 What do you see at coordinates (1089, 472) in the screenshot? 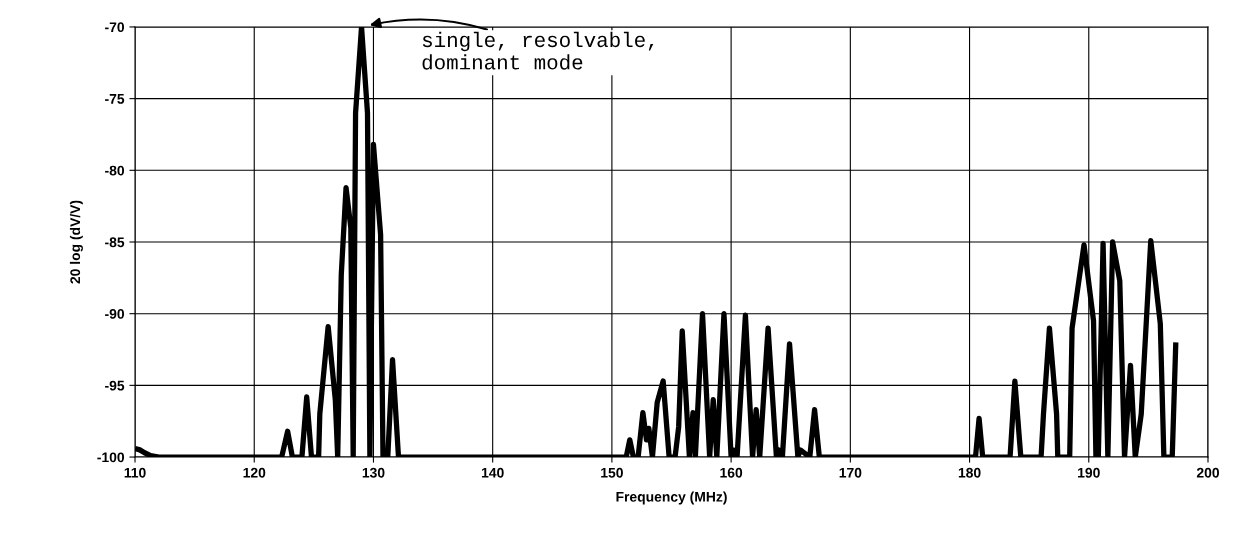
I see `x-tick-label: 190` at bounding box center [1089, 472].